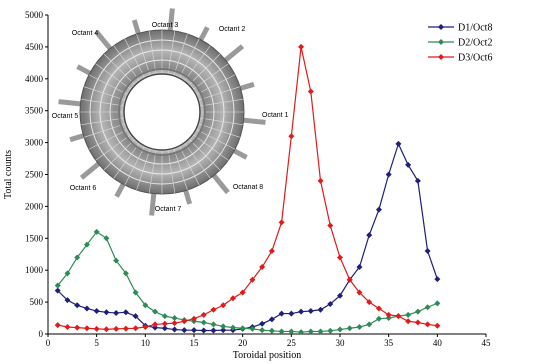 This screenshot has height=364, width=541. Describe the element at coordinates (341, 343) in the screenshot. I see `x-tick-label: 30` at that location.